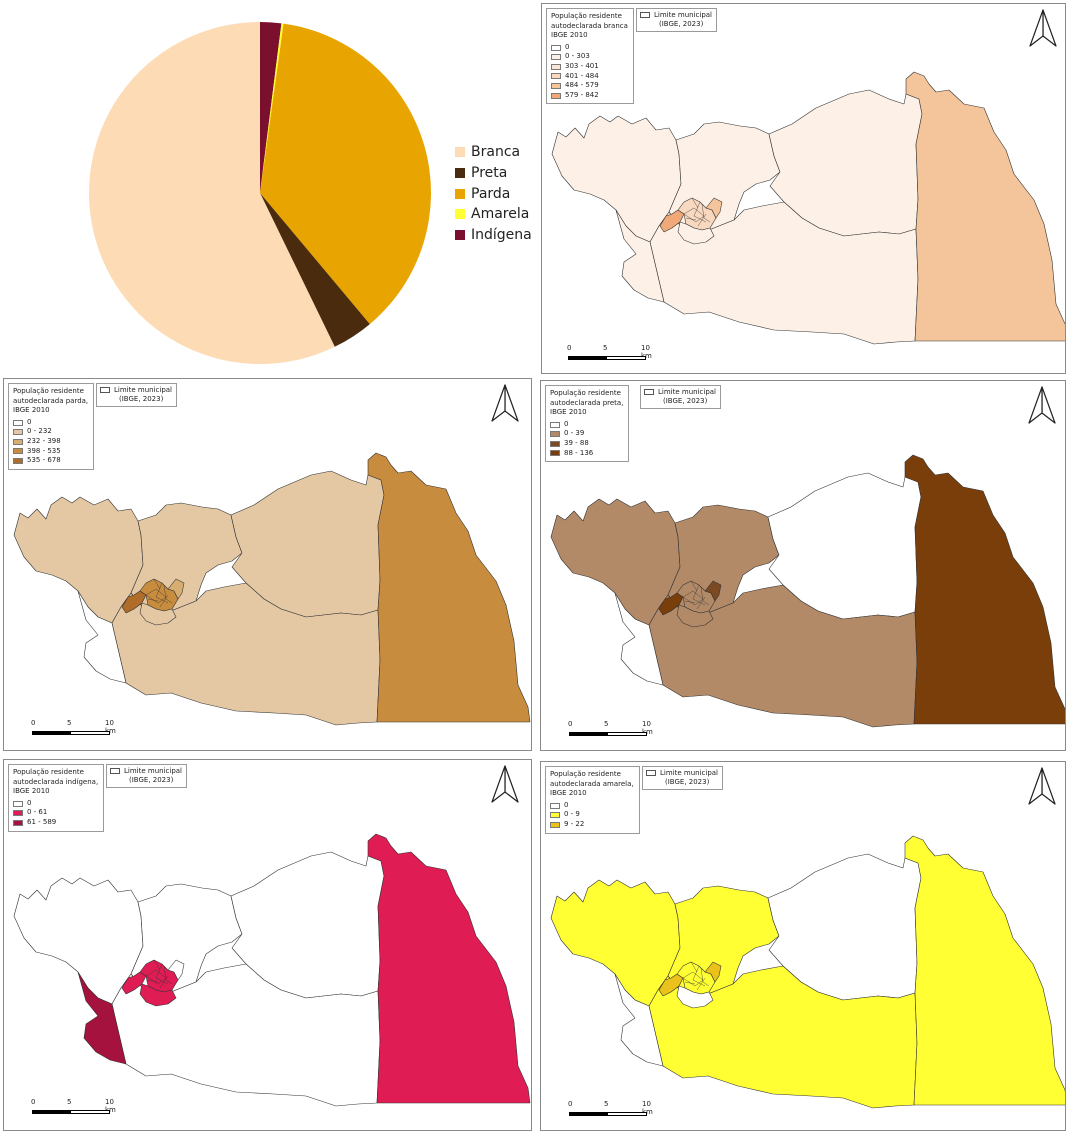  I want to click on pie-legend-label: Preta, so click(489, 173).